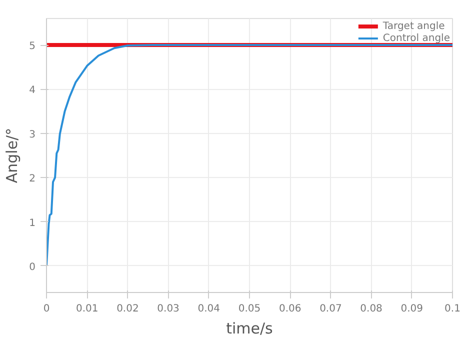 This screenshot has width=474, height=340. What do you see at coordinates (32, 134) in the screenshot?
I see `y-tick-label: 3` at bounding box center [32, 134].